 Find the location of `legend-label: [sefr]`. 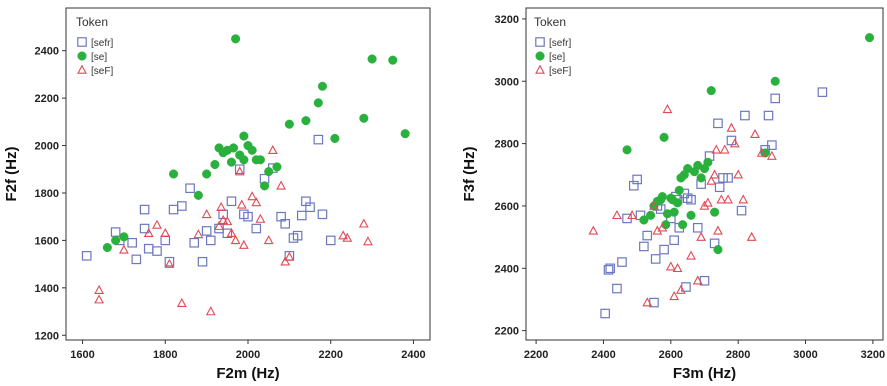

legend-label: [sefr] is located at coordinates (102, 43).